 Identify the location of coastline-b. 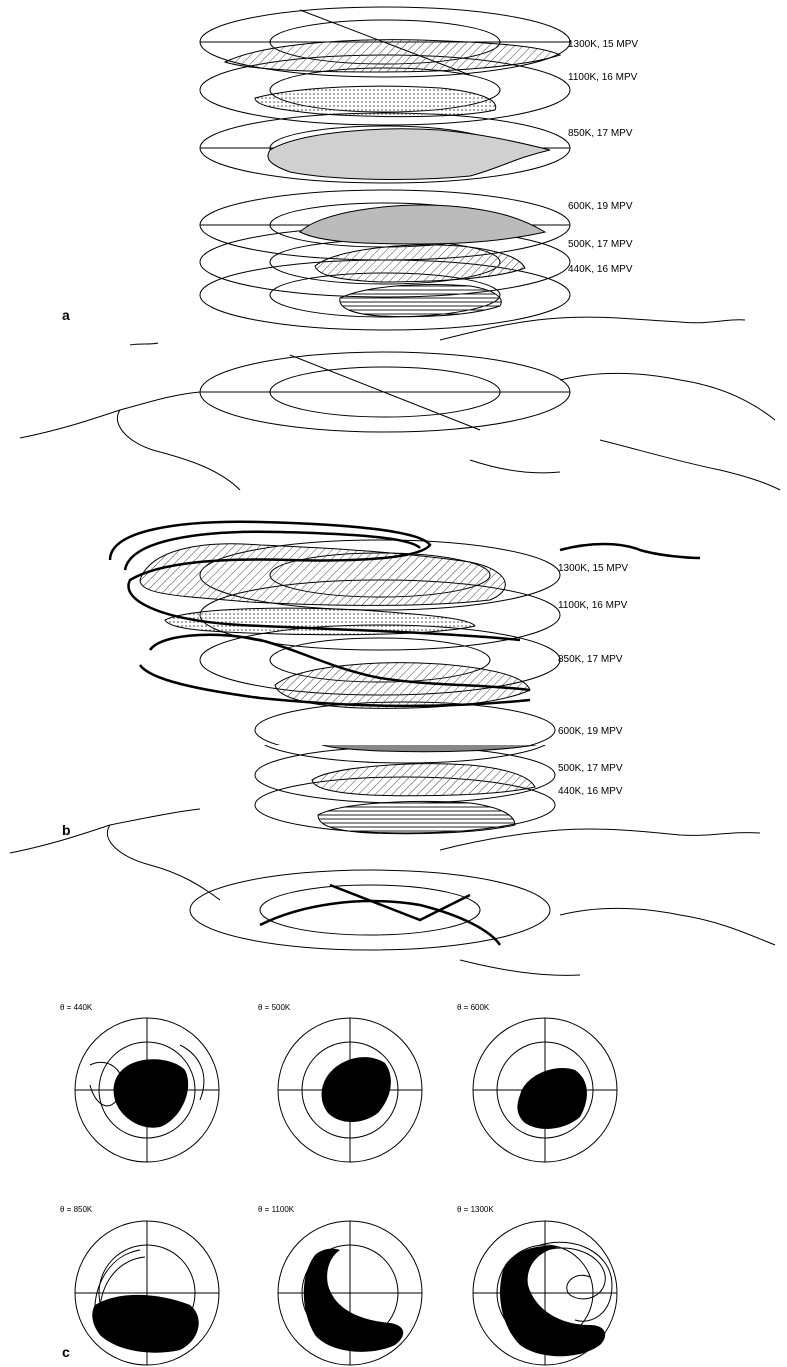
(392, 892).